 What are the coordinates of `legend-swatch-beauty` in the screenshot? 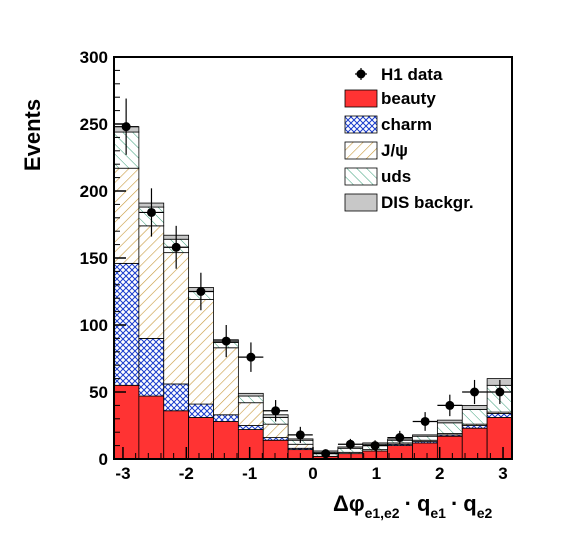 It's located at (361, 98).